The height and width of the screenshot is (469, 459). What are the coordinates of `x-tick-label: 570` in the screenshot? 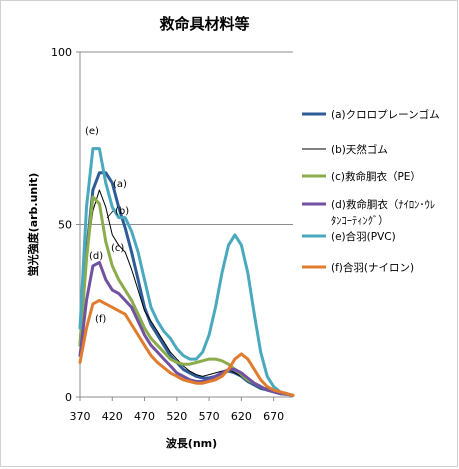 It's located at (209, 416).